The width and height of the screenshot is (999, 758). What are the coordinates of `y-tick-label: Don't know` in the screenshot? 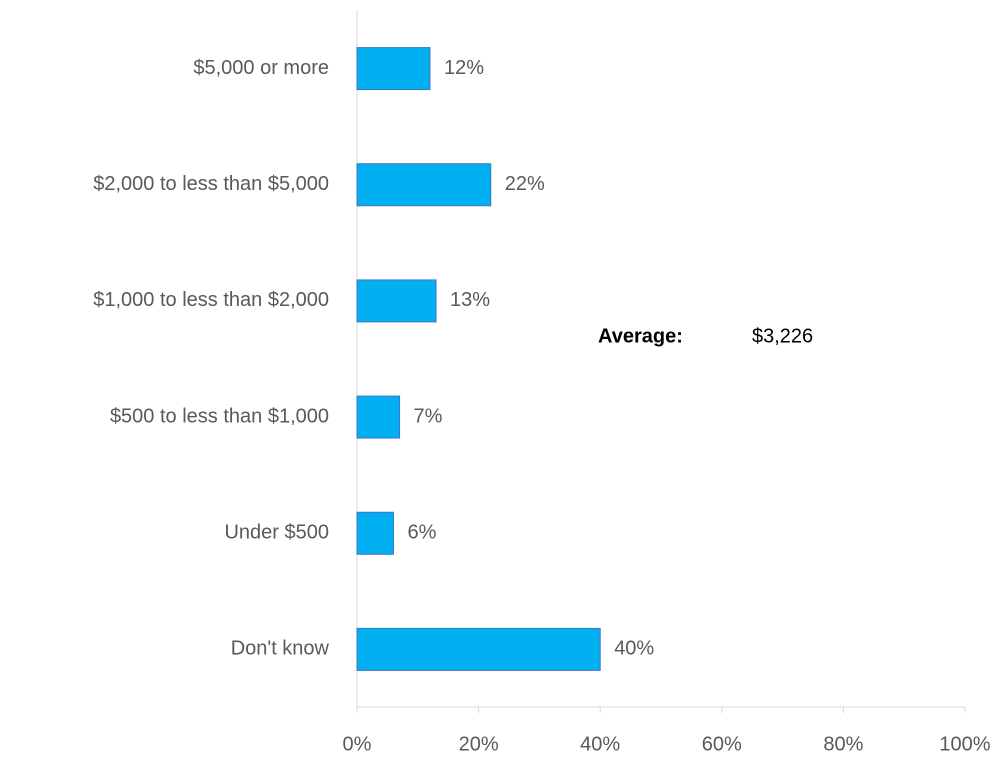 It's located at (280, 649).